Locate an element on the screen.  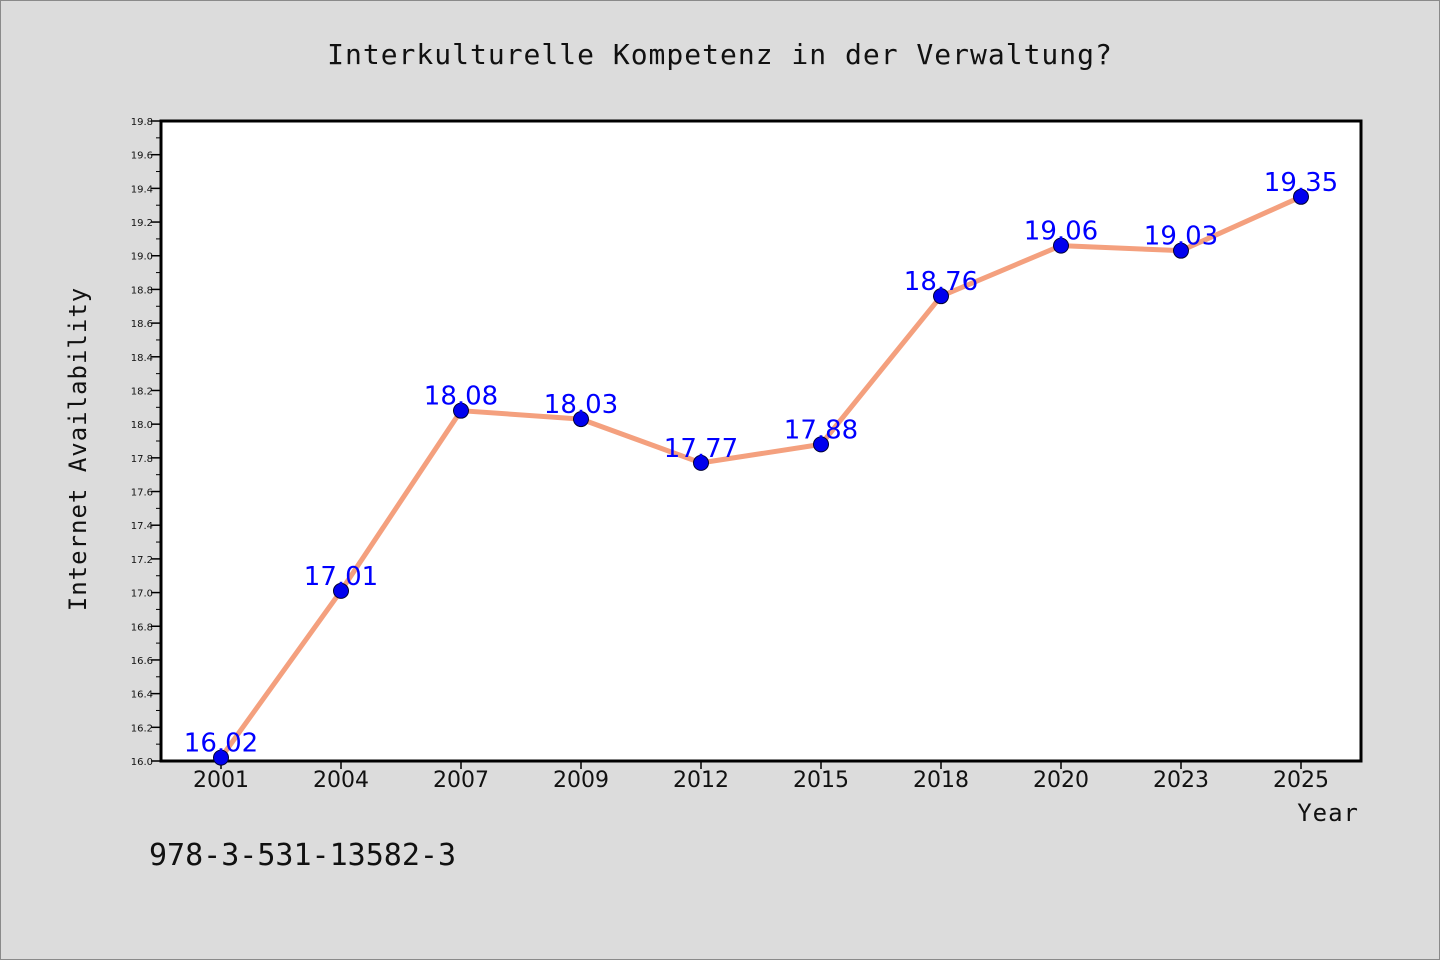
y-tick-label: 18.2 is located at coordinates (142, 391).